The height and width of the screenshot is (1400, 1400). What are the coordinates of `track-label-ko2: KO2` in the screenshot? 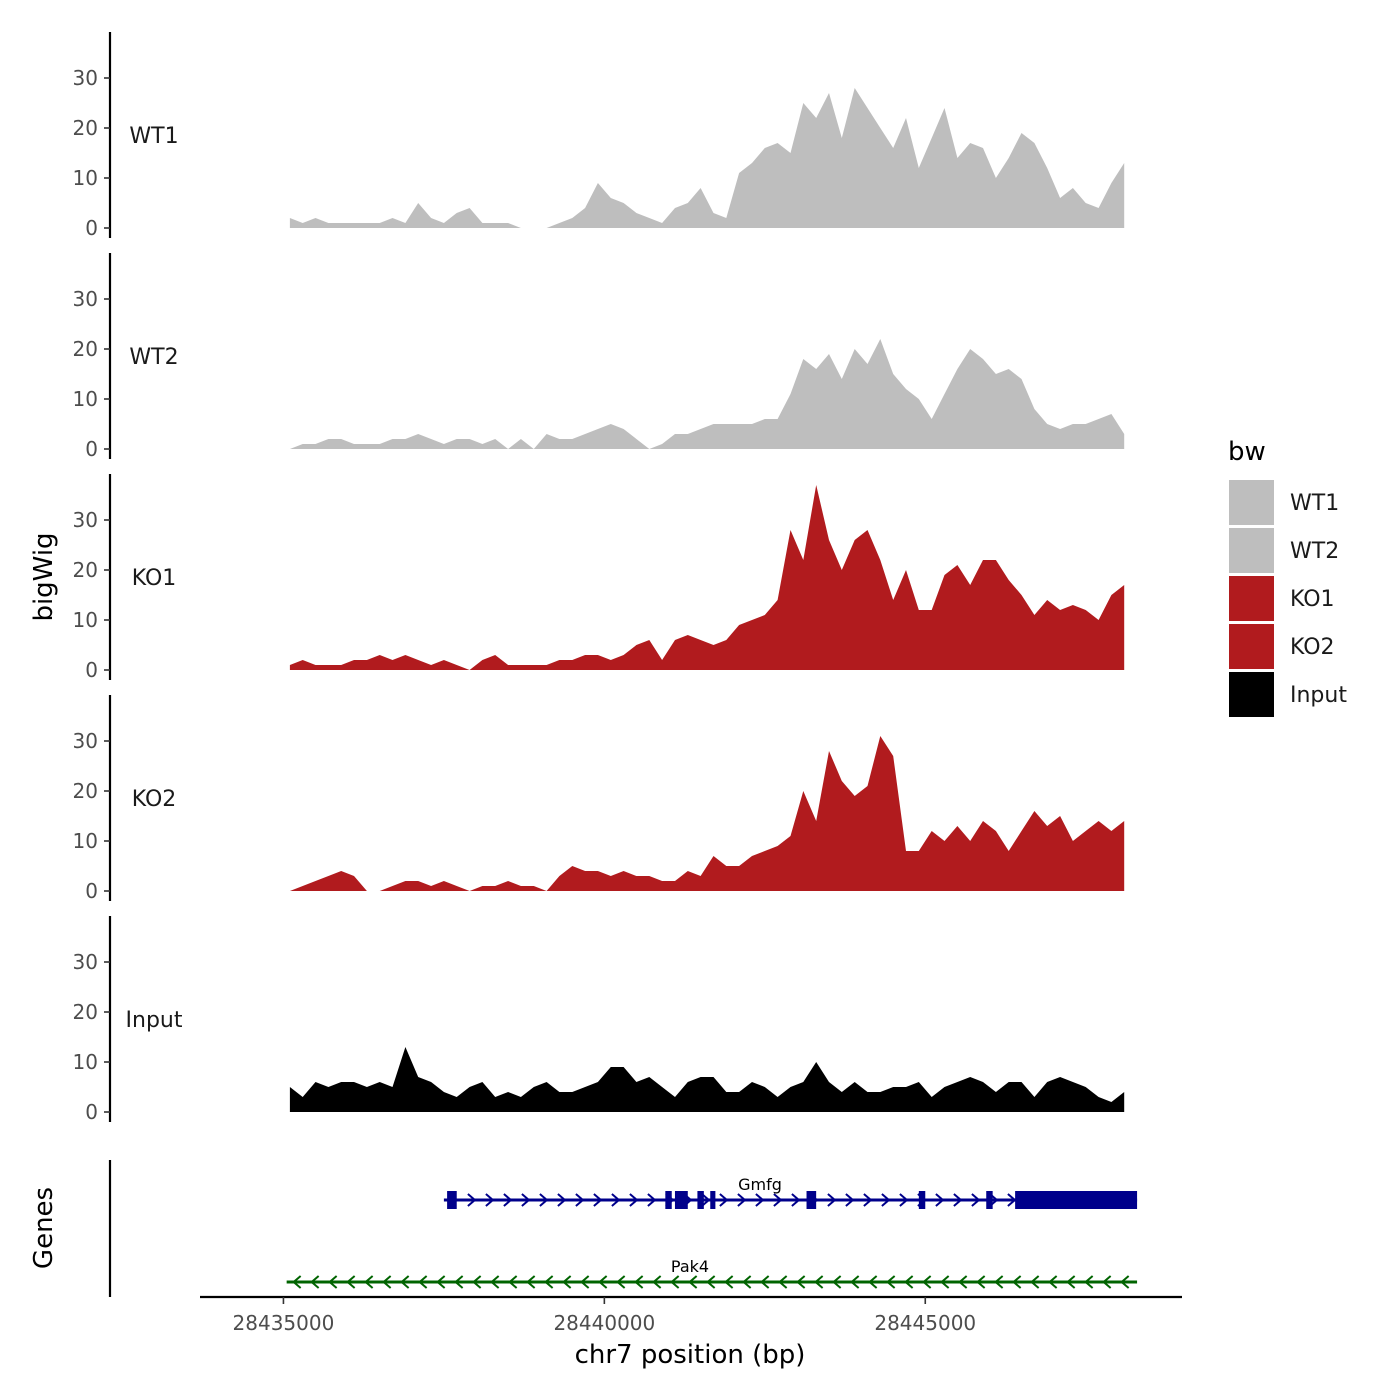 It's located at (154, 799).